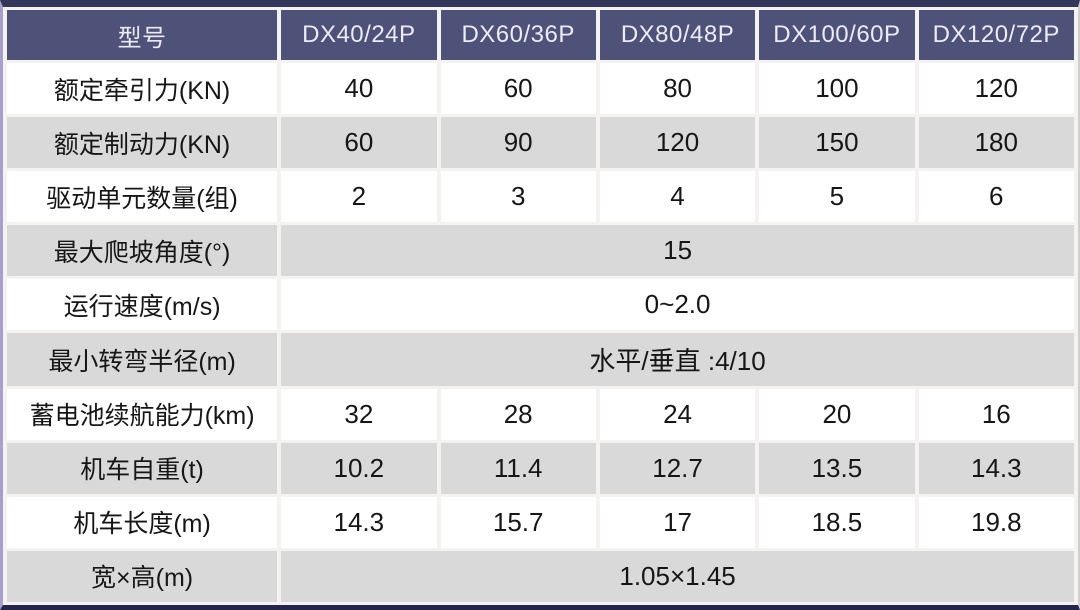 The width and height of the screenshot is (1080, 610). Describe the element at coordinates (837, 35) in the screenshot. I see `header-column-3: DX100/60P` at that location.